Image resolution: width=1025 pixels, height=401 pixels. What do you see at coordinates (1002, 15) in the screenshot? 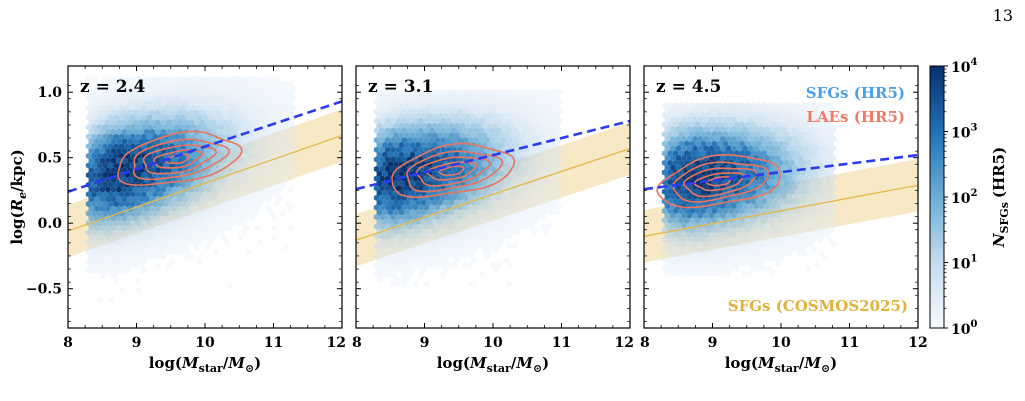
I see `page-number: 13` at bounding box center [1002, 15].